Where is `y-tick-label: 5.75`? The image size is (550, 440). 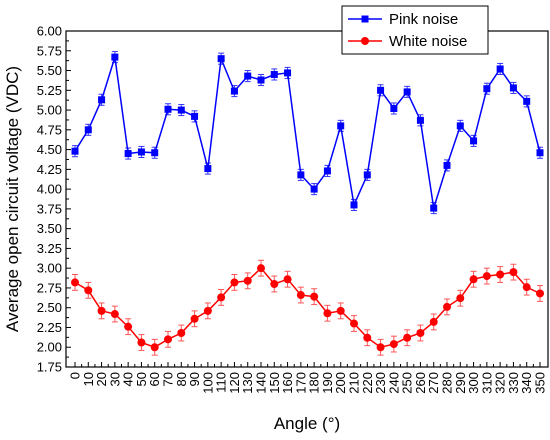
y-tick-label: 5.75 is located at coordinates (49, 50).